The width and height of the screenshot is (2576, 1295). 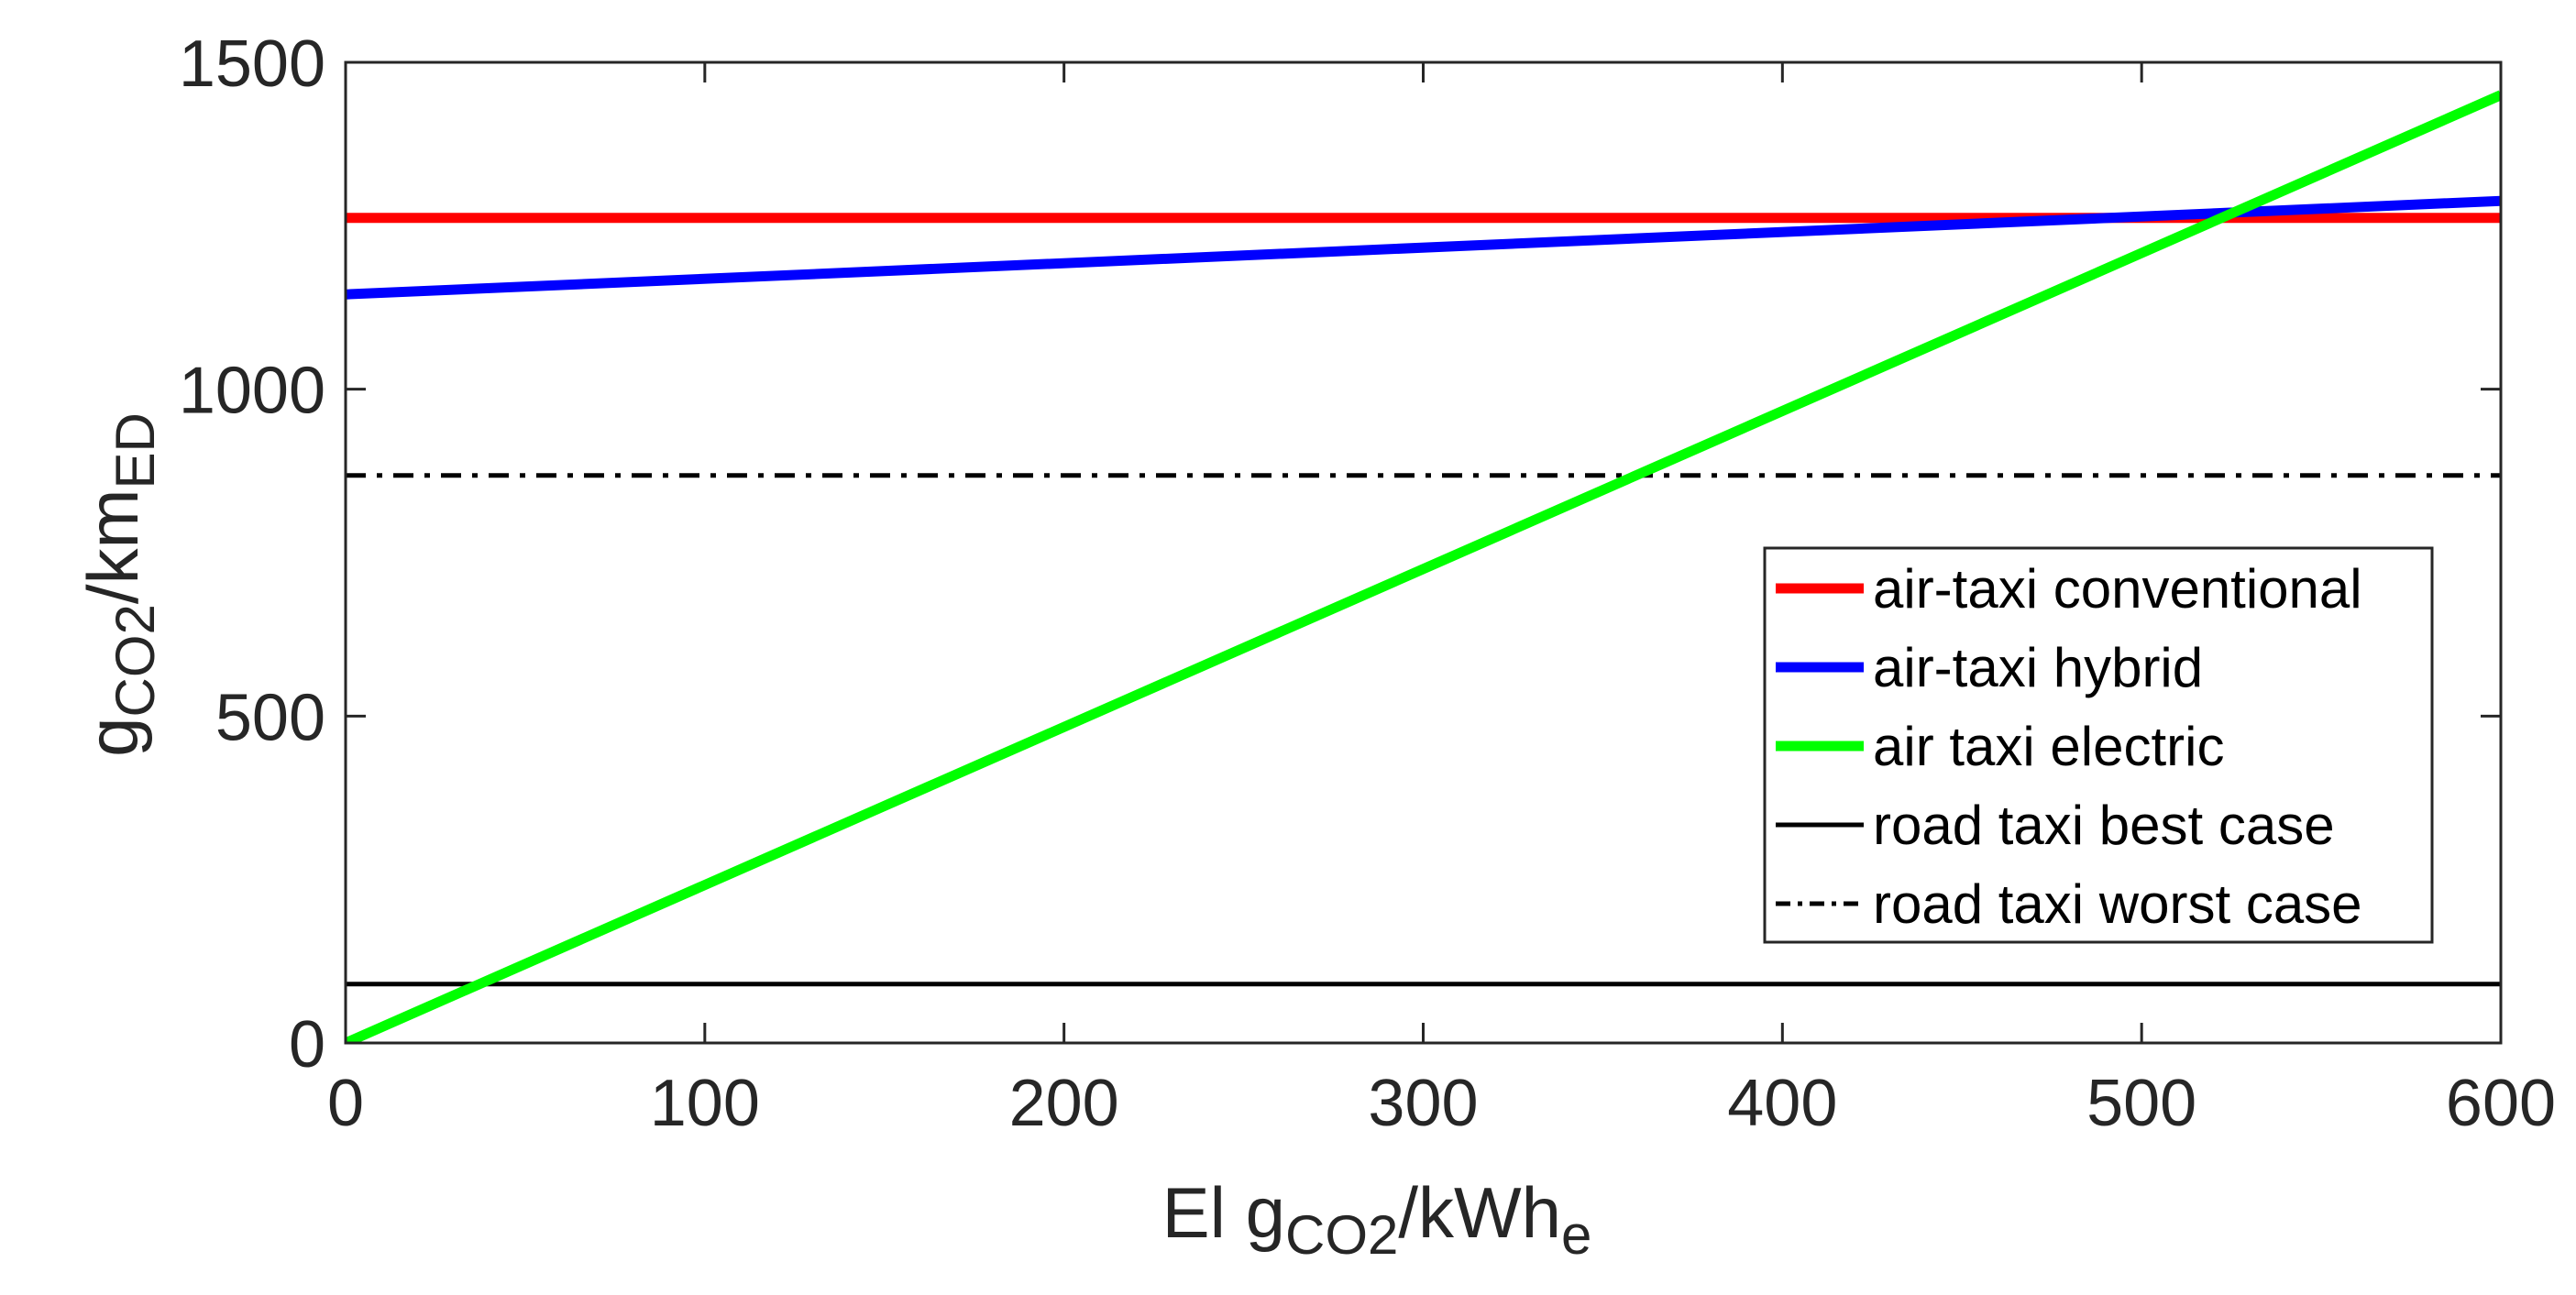 What do you see at coordinates (1424, 248) in the screenshot?
I see `series-line-air-taxi-hybrid` at bounding box center [1424, 248].